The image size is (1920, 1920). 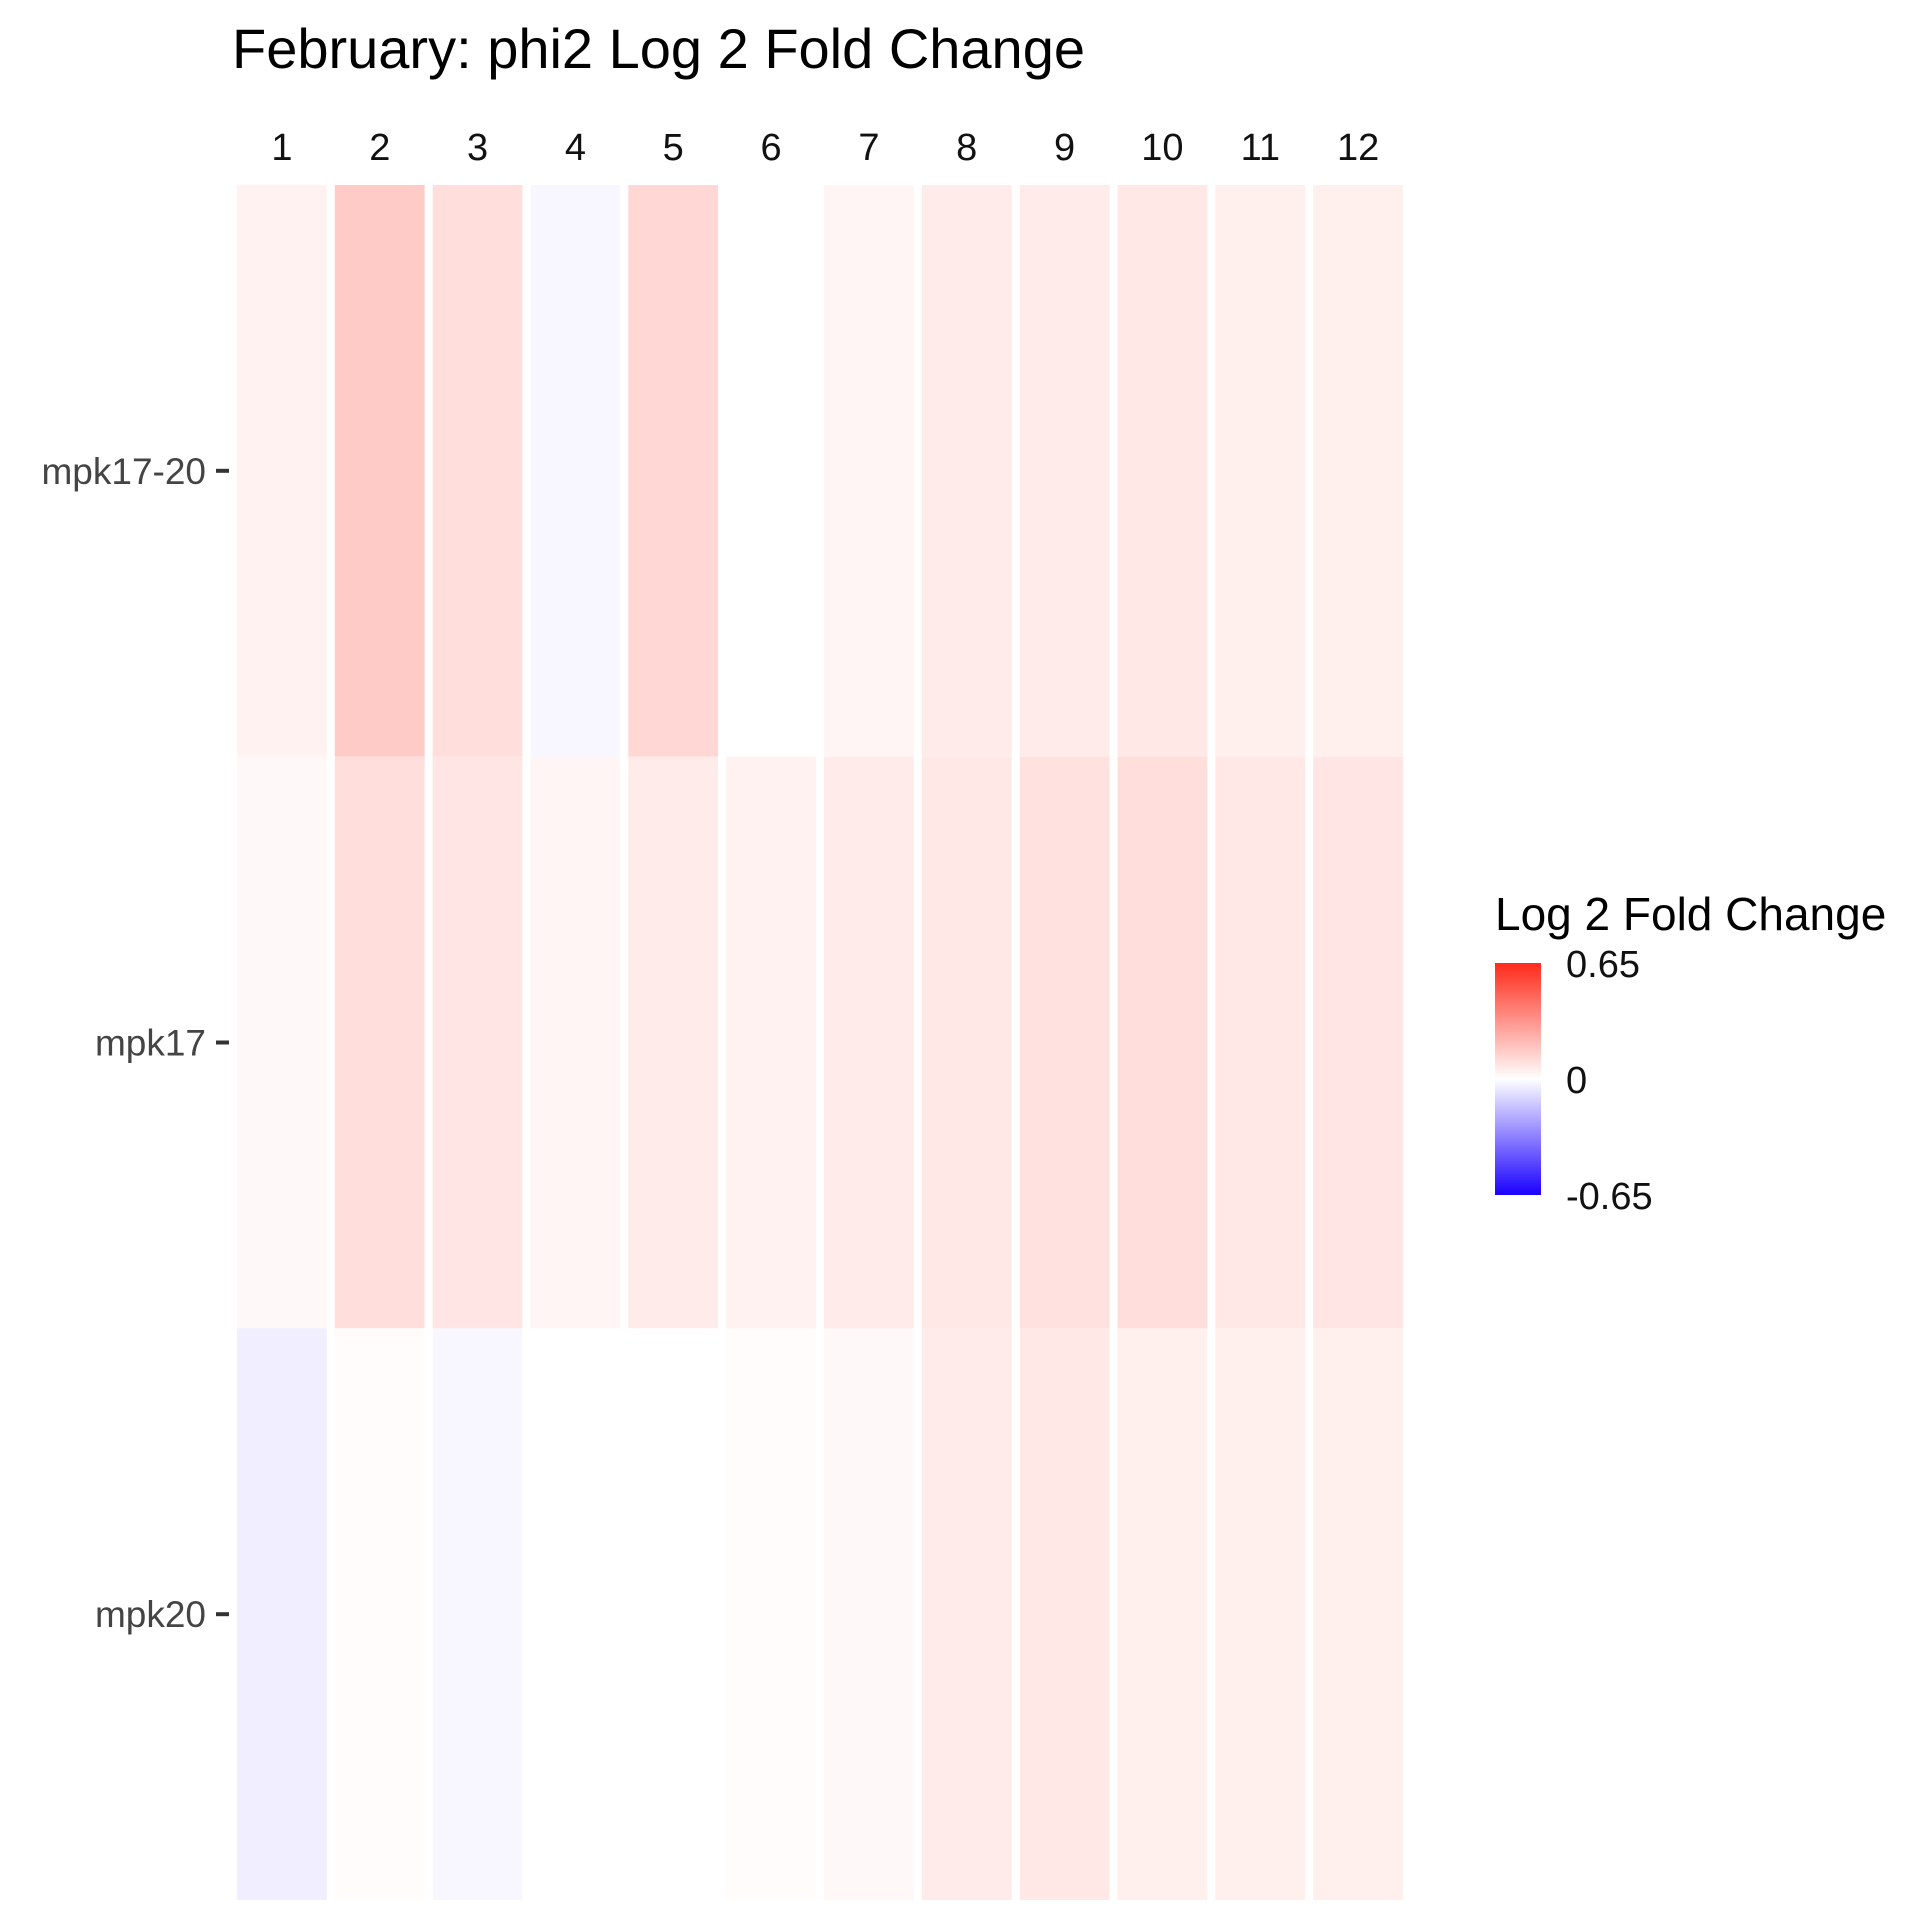 What do you see at coordinates (281, 148) in the screenshot?
I see `column-label-1: 1` at bounding box center [281, 148].